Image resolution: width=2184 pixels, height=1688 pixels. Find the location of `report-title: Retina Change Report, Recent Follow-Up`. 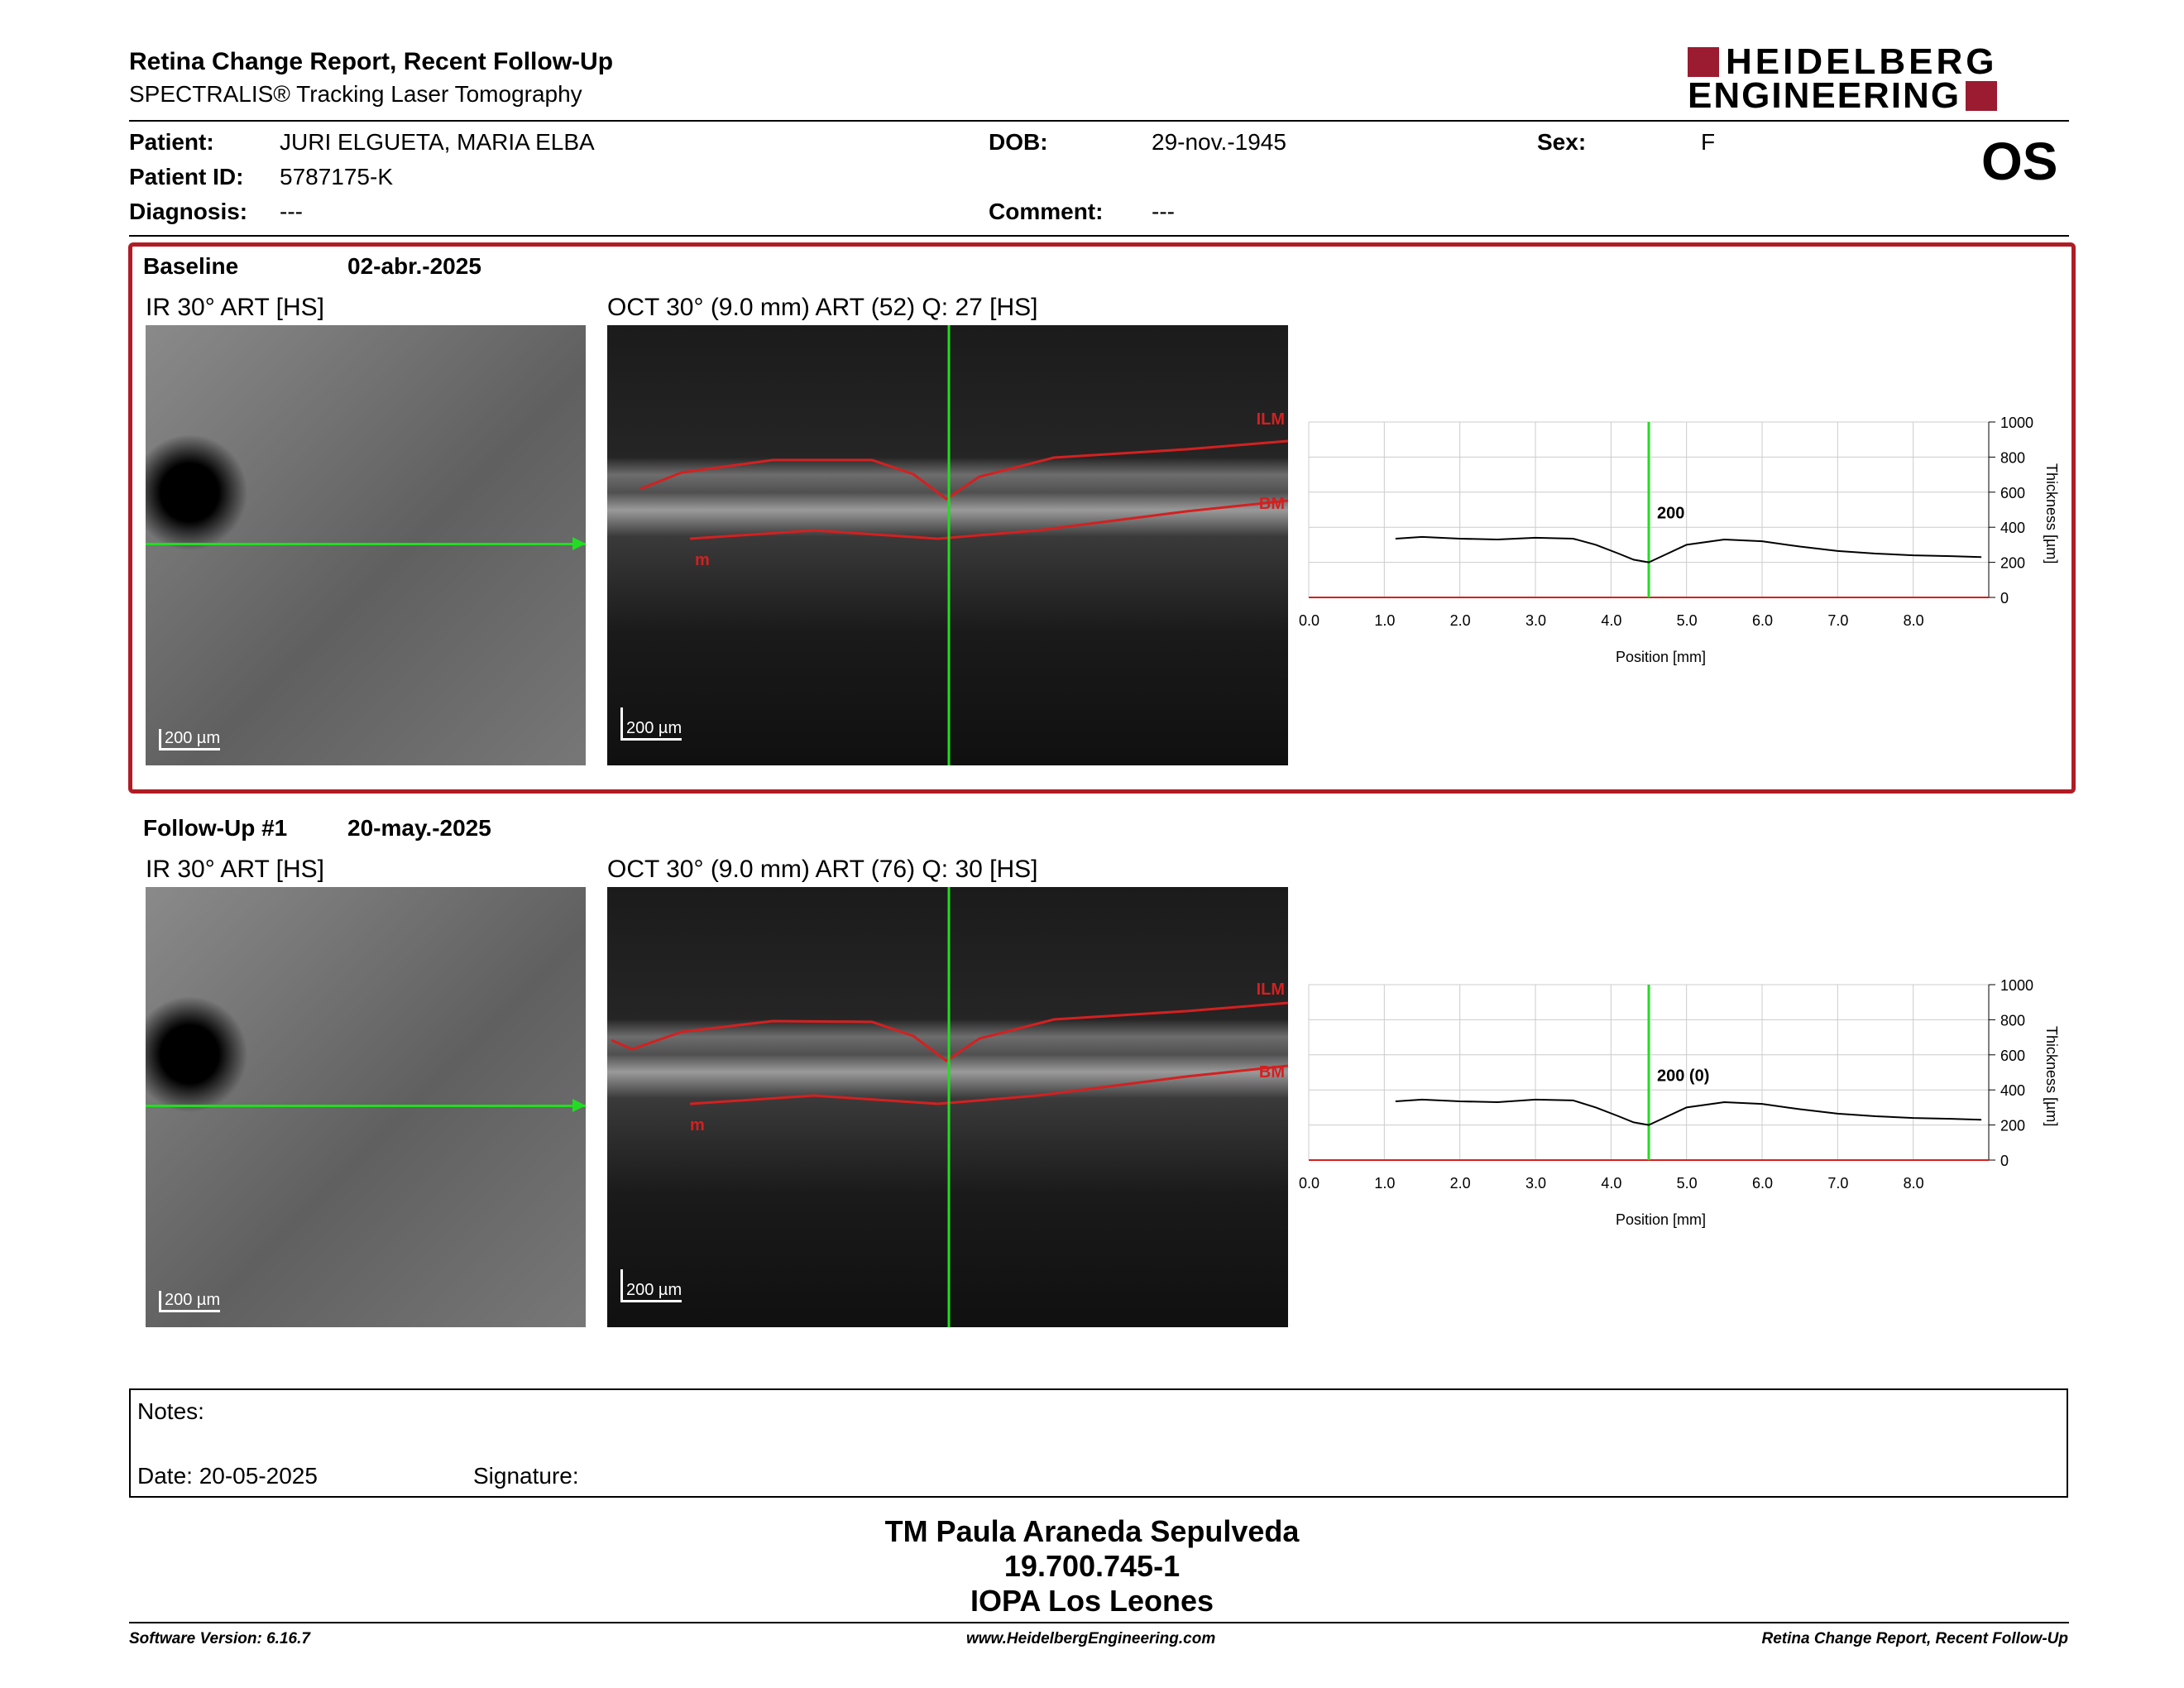

report-title: Retina Change Report, Recent Follow-Up is located at coordinates (371, 61).